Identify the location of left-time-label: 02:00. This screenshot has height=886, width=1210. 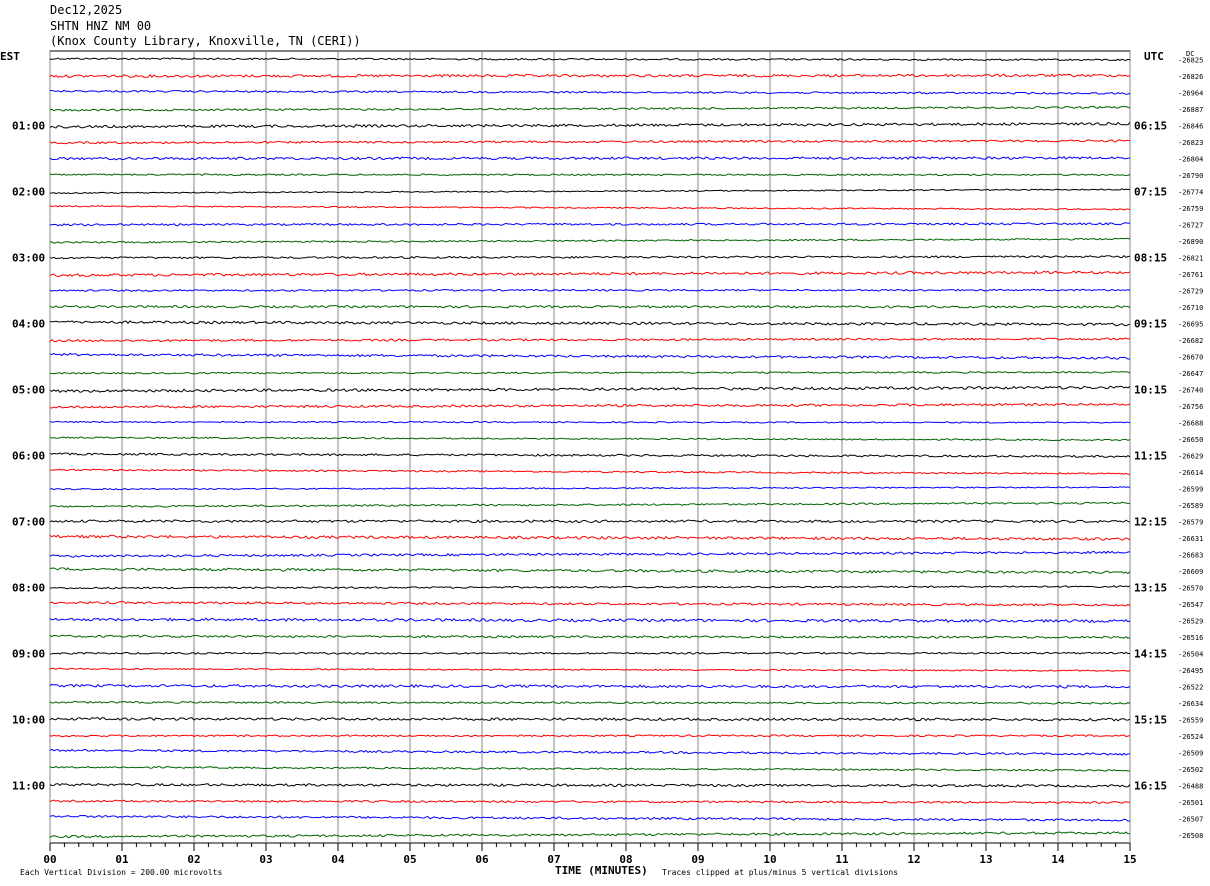
(28, 191).